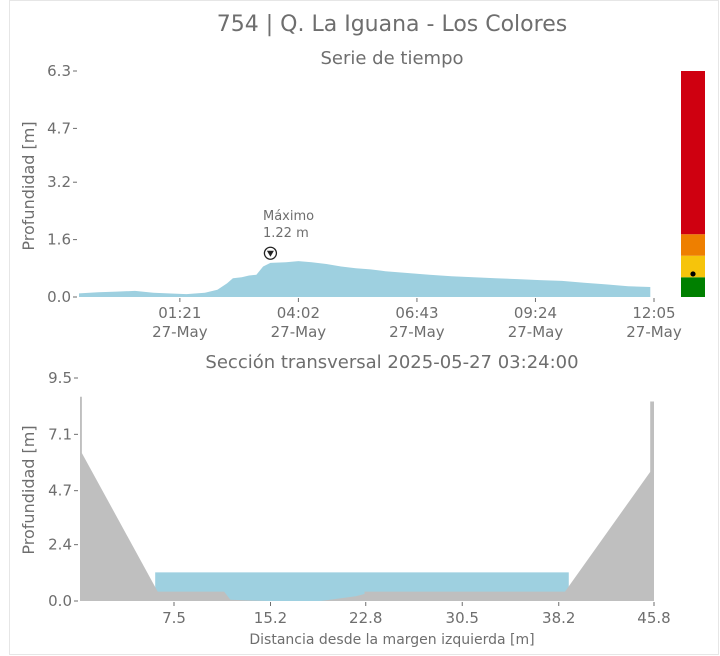 This screenshot has height=656, width=720. I want to click on maximum-annotation: Máximo 1.22 m, so click(288, 234).